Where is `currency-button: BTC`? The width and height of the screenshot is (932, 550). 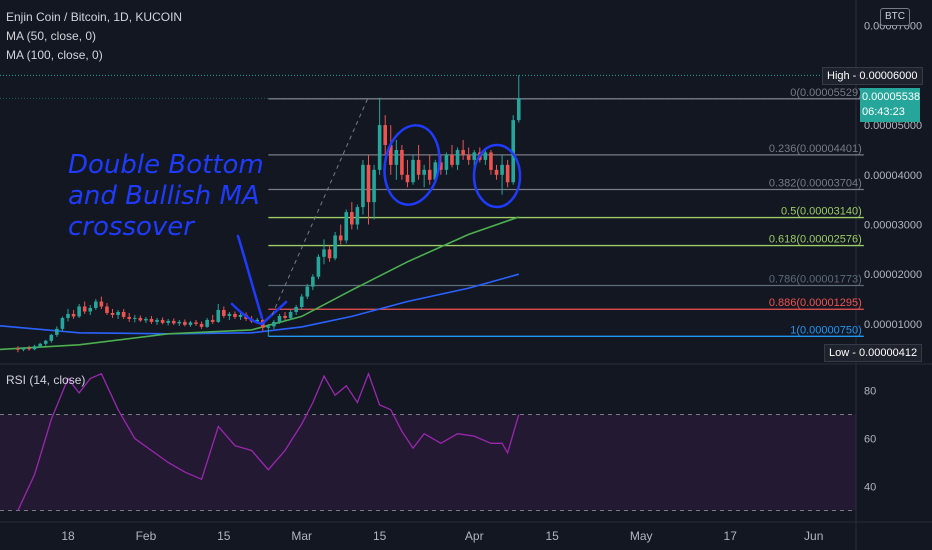
currency-button: BTC is located at coordinates (895, 17).